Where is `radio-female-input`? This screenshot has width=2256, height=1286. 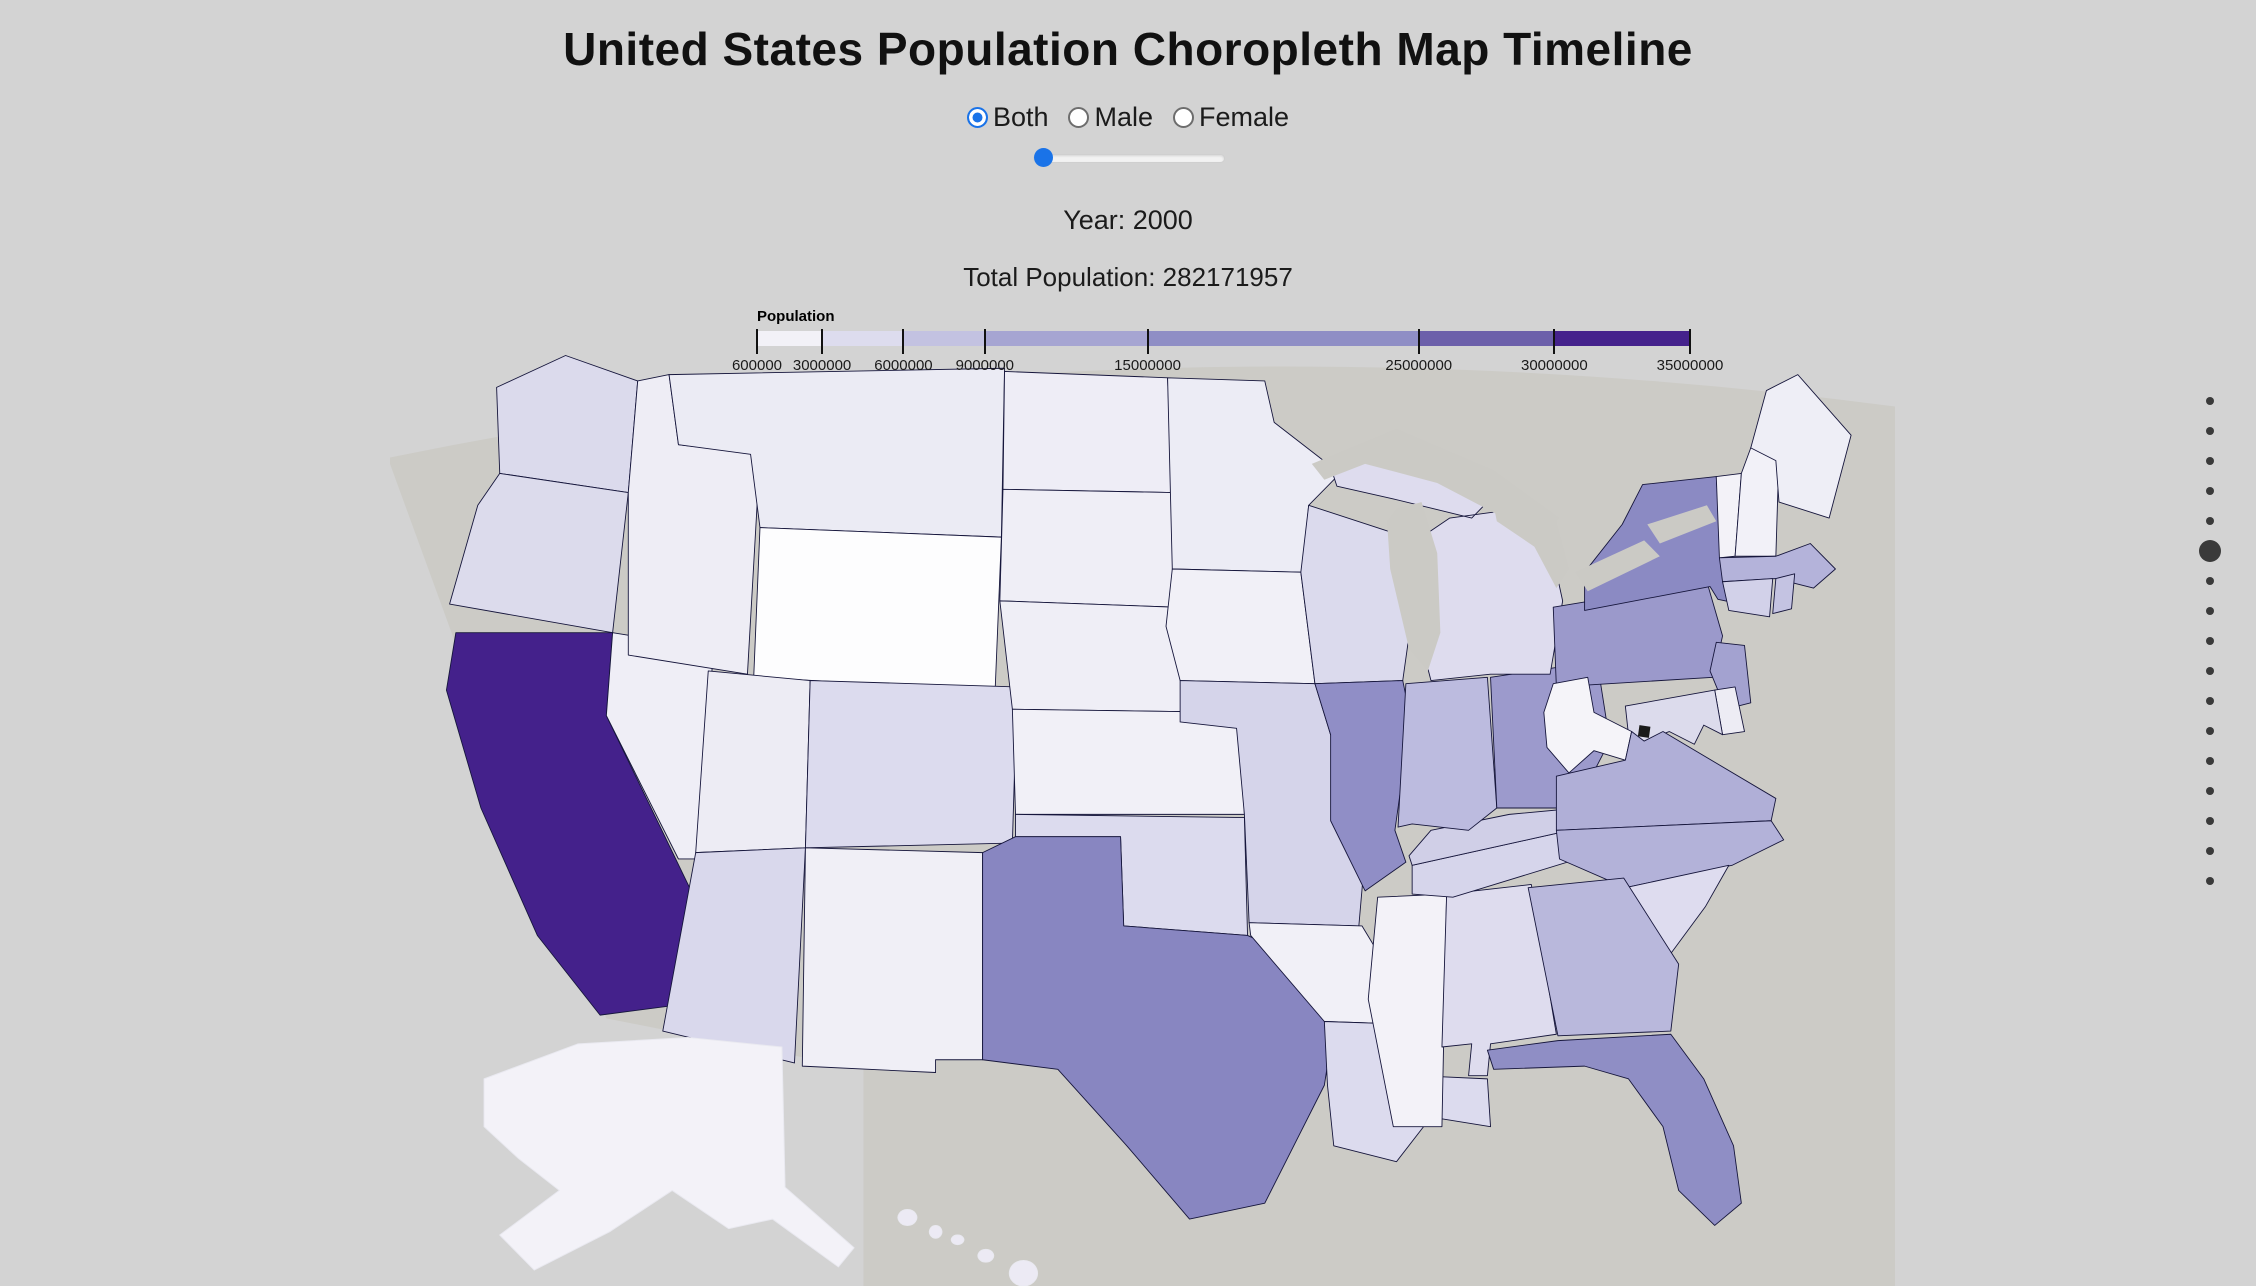 radio-female-input is located at coordinates (1184, 117).